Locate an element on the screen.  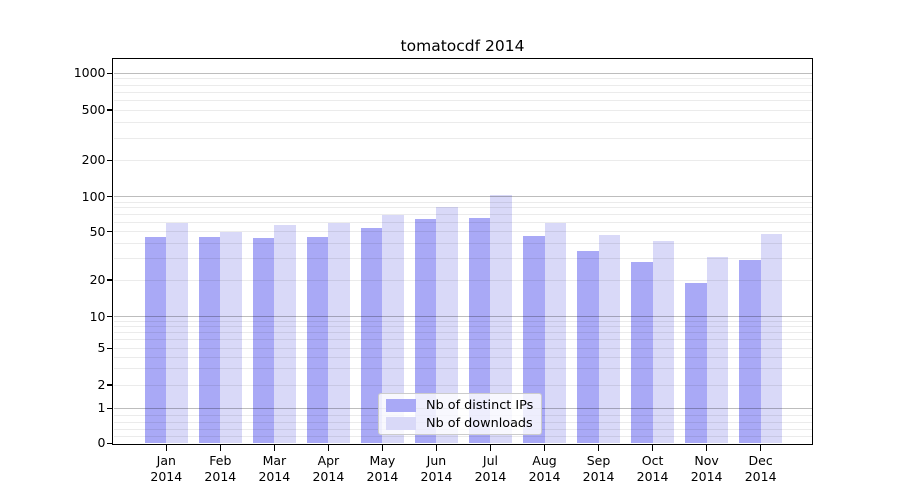
x-tick-label: May 2014 is located at coordinates (382, 468).